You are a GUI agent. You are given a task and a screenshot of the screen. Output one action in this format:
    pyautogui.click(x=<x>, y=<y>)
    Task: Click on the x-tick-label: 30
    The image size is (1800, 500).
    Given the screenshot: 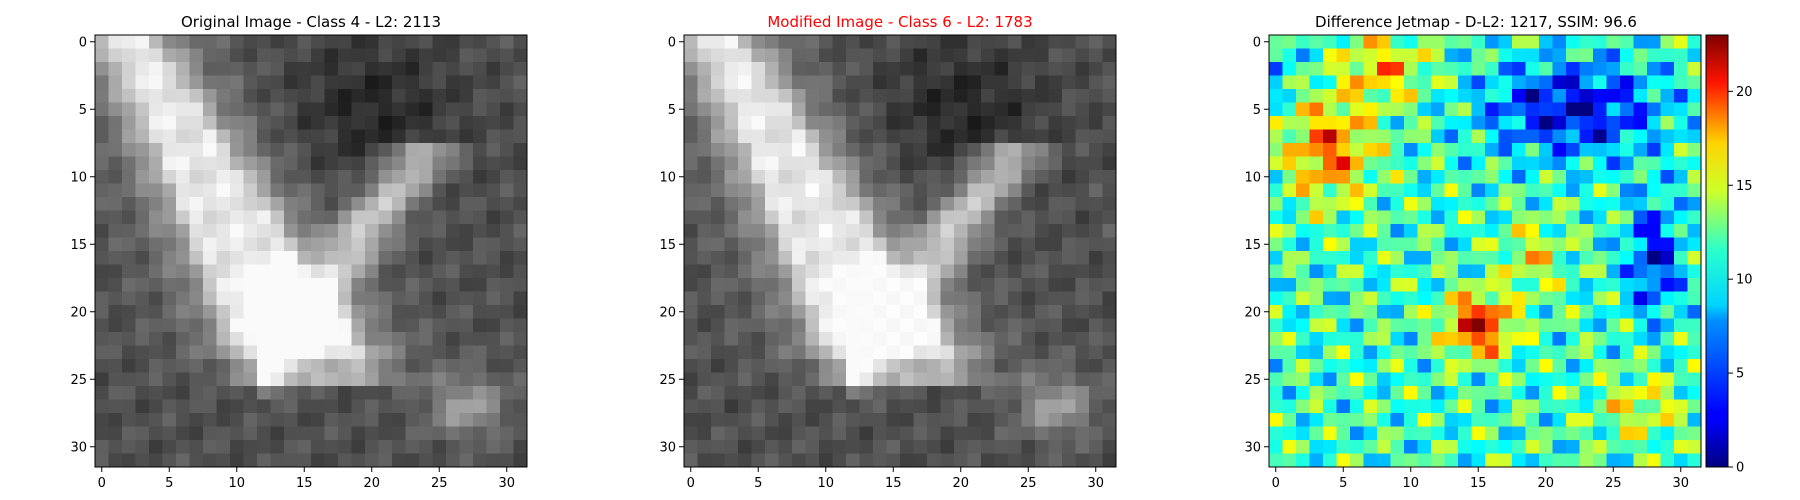 What is the action you would take?
    pyautogui.click(x=1095, y=483)
    